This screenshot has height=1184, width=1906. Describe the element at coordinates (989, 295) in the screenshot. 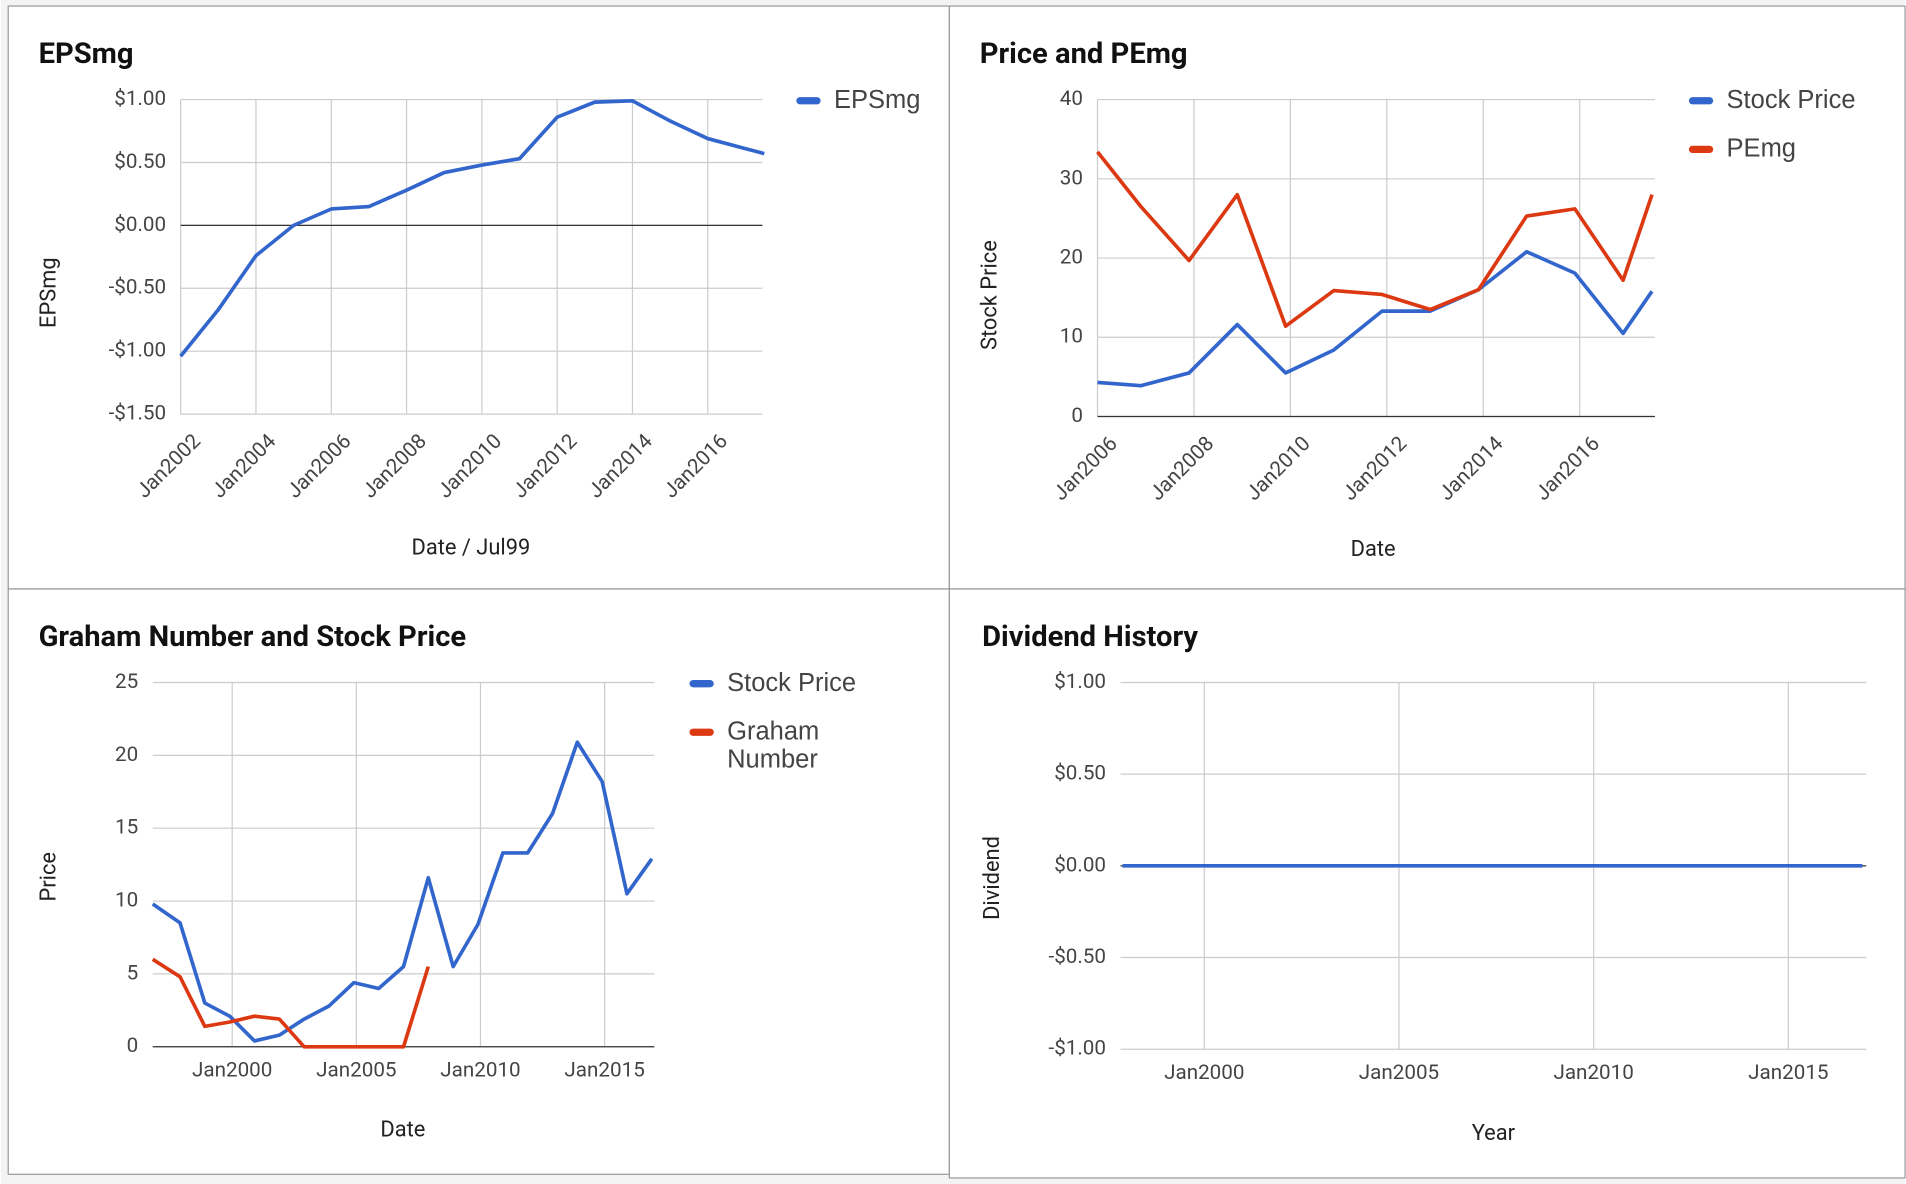

I see `y-axis-title: Stock Price` at that location.